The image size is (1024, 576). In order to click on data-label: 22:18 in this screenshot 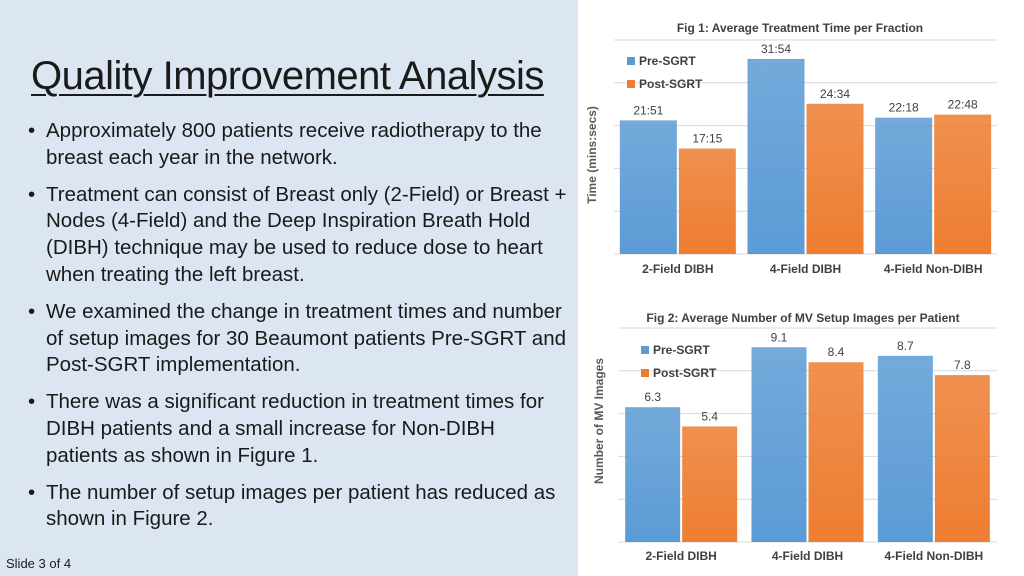, I will do `click(904, 108)`.